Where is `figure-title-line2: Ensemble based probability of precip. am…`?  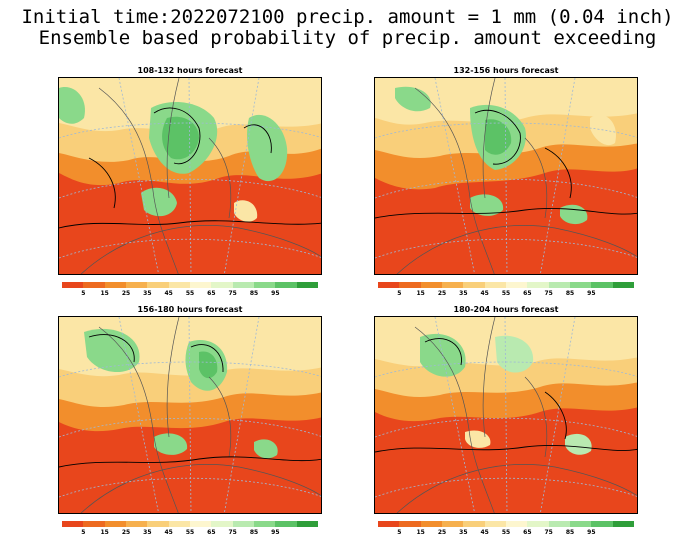 figure-title-line2: Ensemble based probability of precip. am… is located at coordinates (347, 38).